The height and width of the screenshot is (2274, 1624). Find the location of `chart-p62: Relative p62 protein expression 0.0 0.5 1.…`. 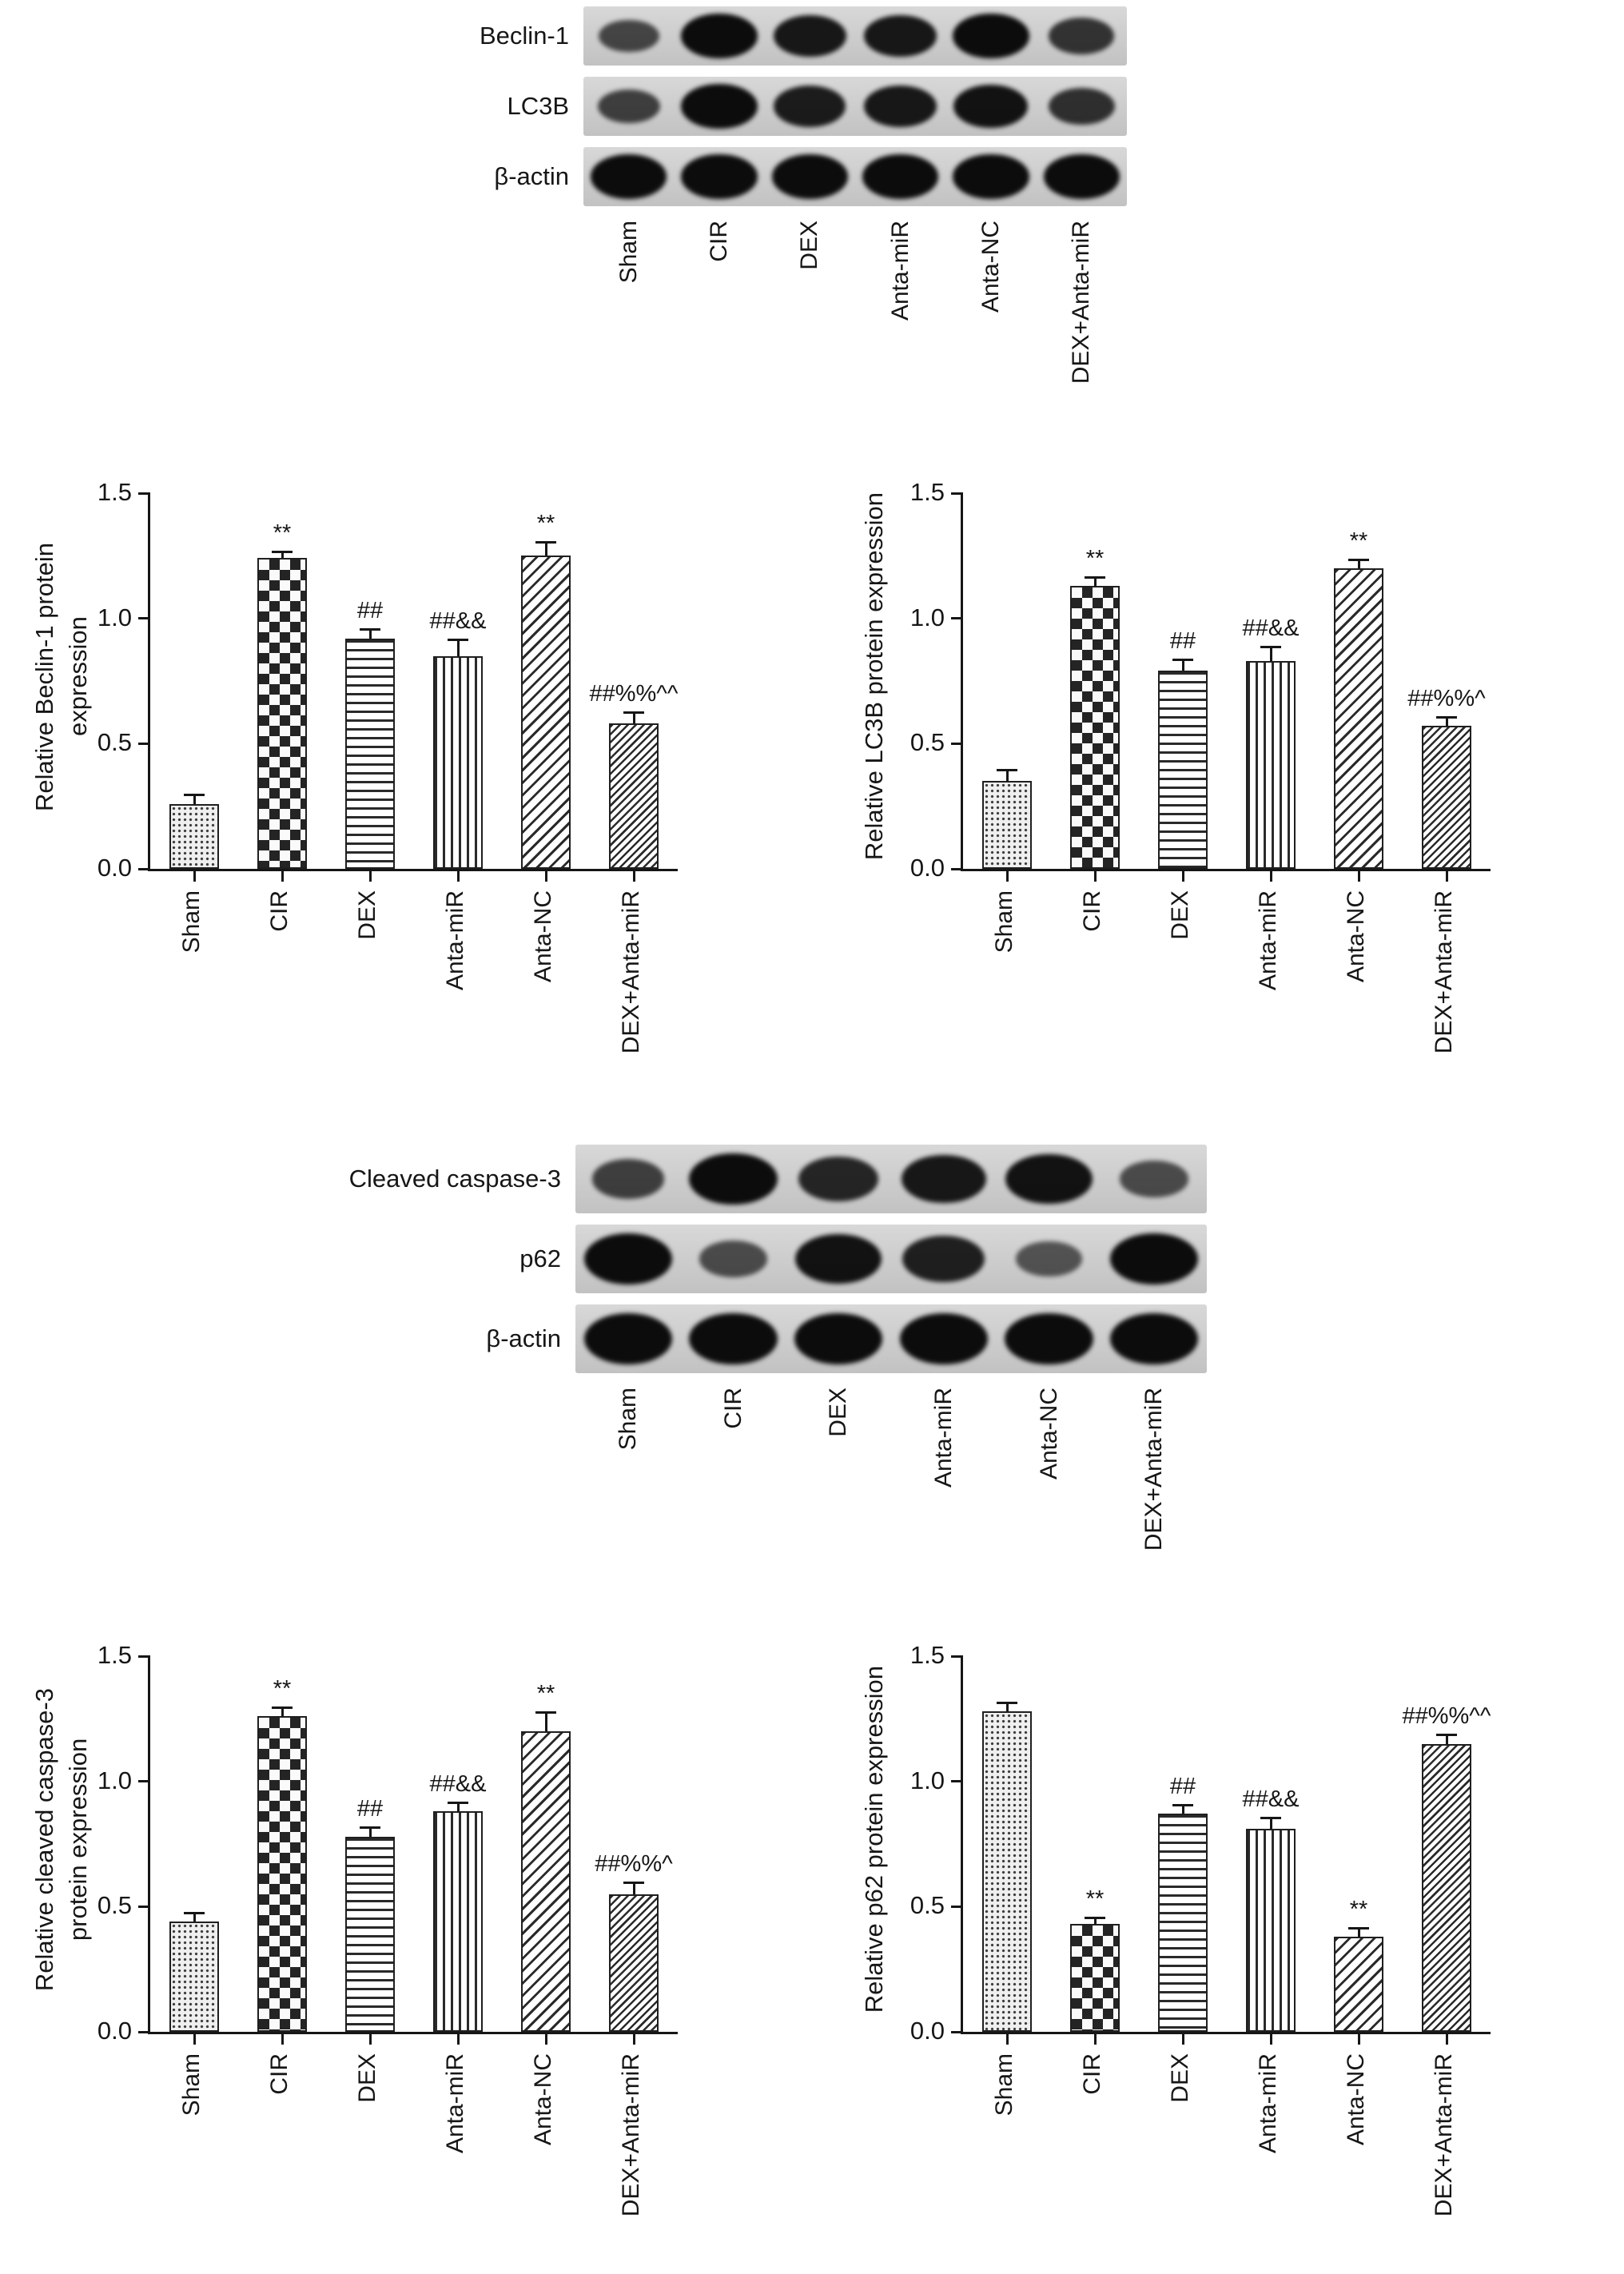

chart-p62: Relative p62 protein expression 0.0 0.5 1.… is located at coordinates (1218, 1950).